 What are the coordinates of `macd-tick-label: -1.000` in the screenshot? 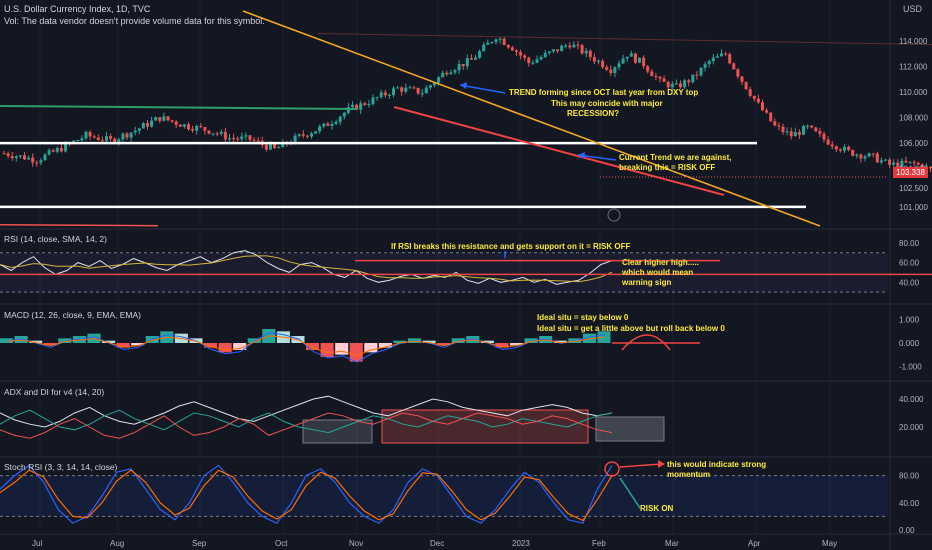 It's located at (910, 366).